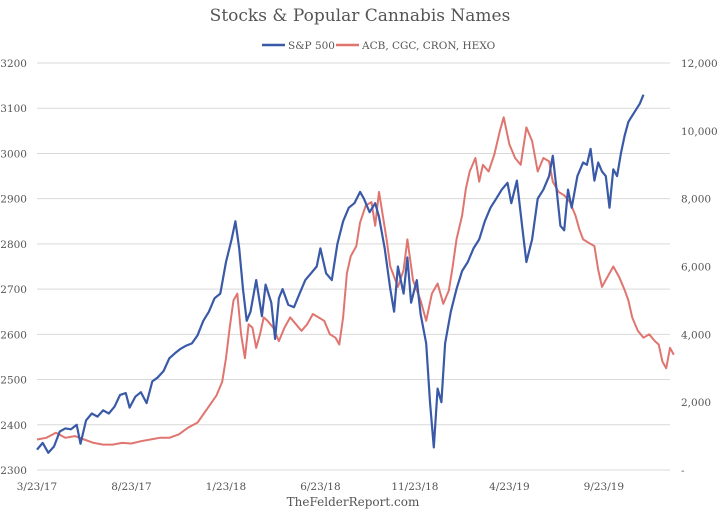 The width and height of the screenshot is (720, 519). What do you see at coordinates (699, 64) in the screenshot?
I see `y-right-tick-label: 12,000` at bounding box center [699, 64].